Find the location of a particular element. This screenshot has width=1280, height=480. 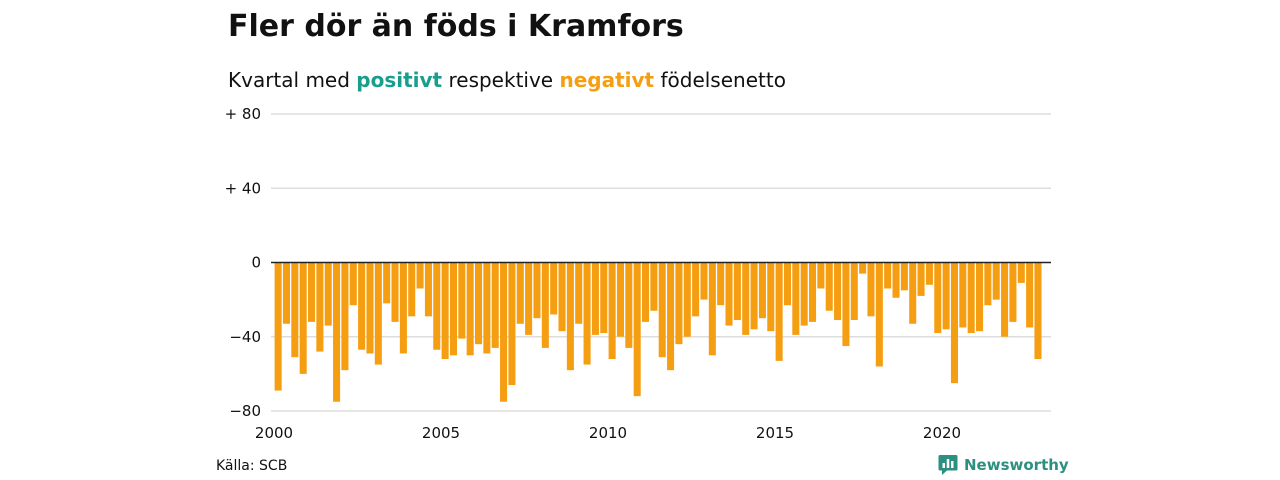

x-tick-label: 2005 is located at coordinates (441, 433).